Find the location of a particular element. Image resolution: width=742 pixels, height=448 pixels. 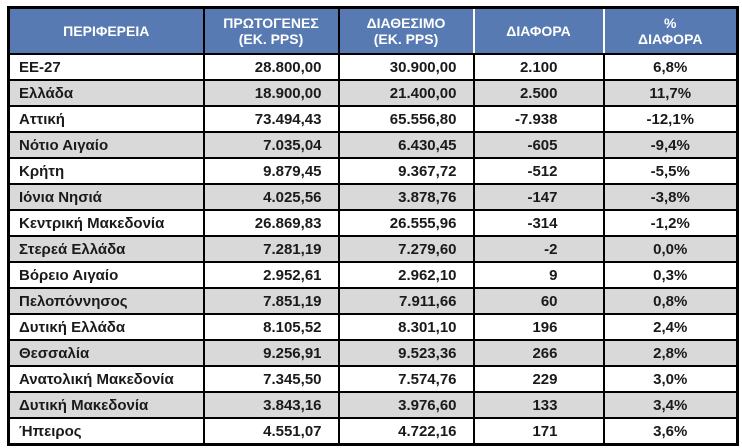

difference-percent-cell: 3,6% is located at coordinates (670, 431).